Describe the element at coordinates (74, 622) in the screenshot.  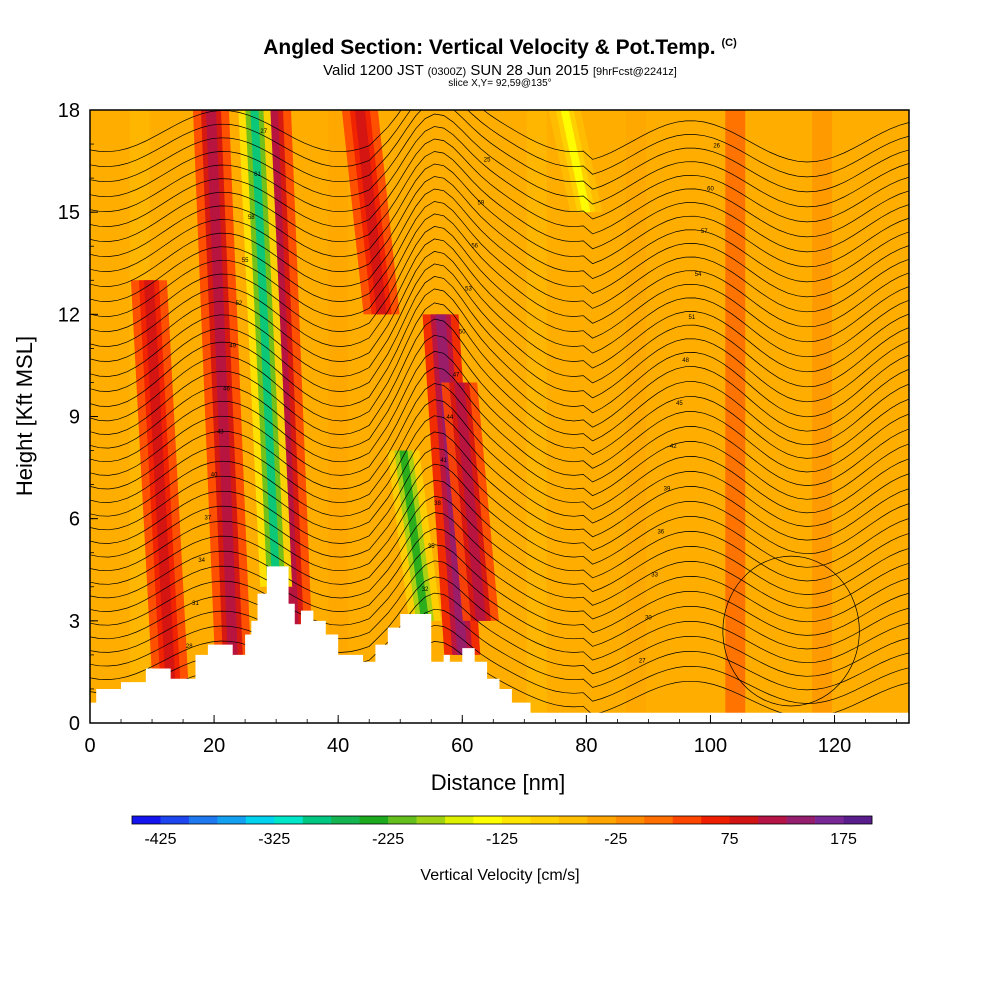
I see `y-tick-label: 3` at that location.